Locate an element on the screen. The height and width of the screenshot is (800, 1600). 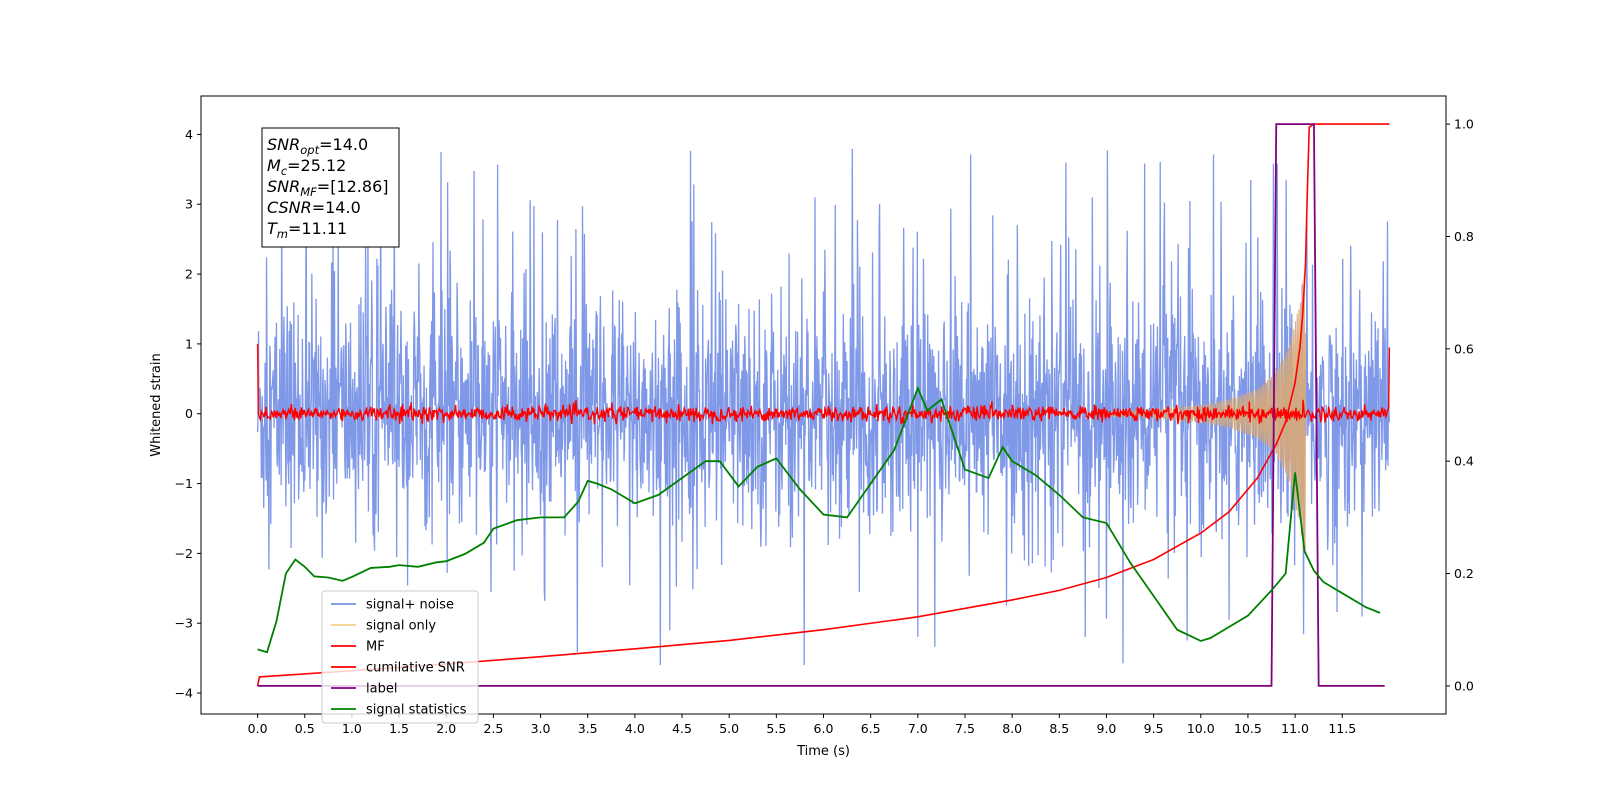
y-left-tick-label: −4 is located at coordinates (184, 693).